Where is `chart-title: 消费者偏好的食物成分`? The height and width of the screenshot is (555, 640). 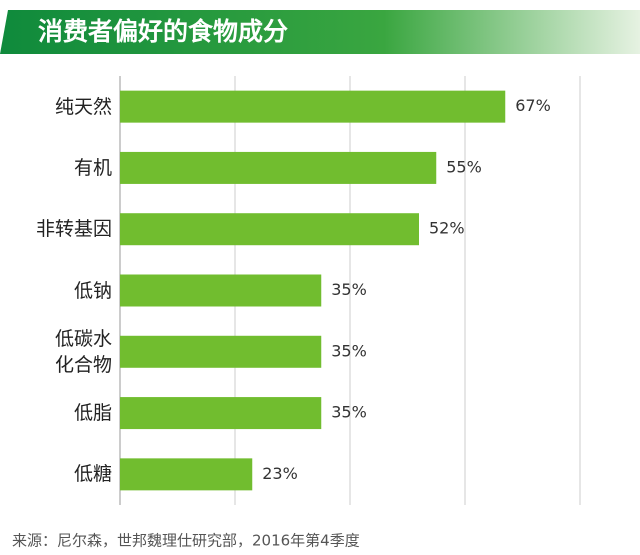 chart-title: 消费者偏好的食物成分 is located at coordinates (163, 31).